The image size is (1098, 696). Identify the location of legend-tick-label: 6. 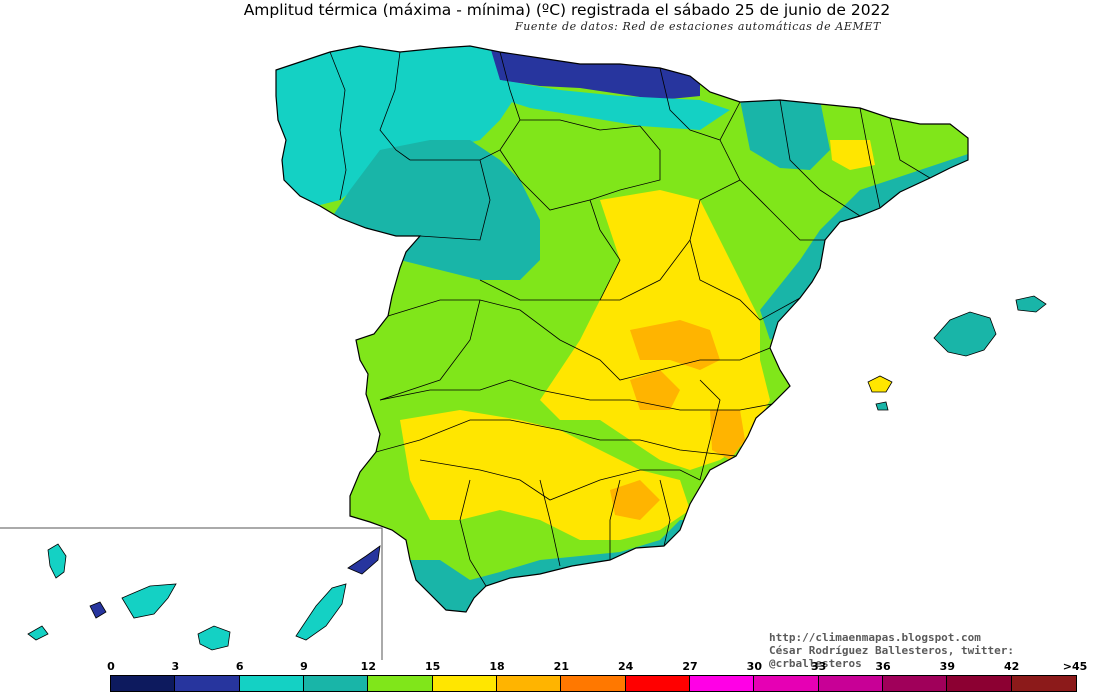
(239, 666).